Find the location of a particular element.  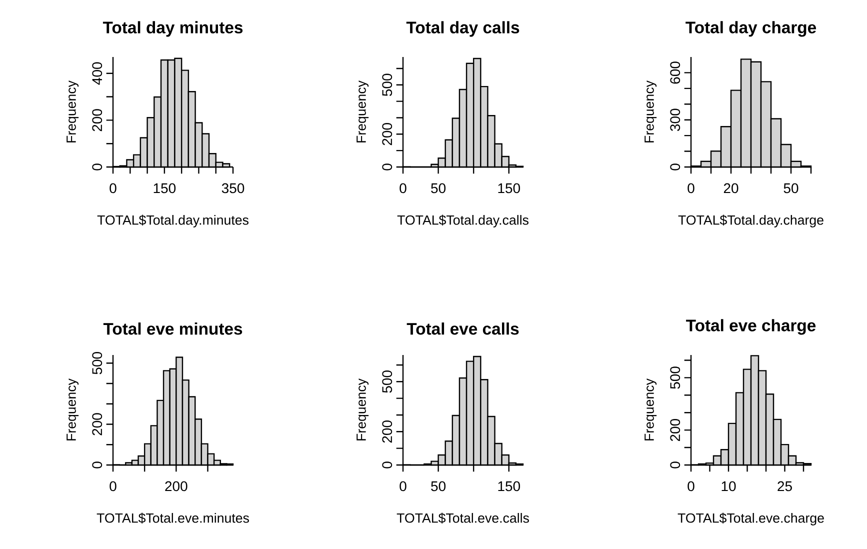

x-axis-title: TOTAL$Total.eve.calls is located at coordinates (462, 518).